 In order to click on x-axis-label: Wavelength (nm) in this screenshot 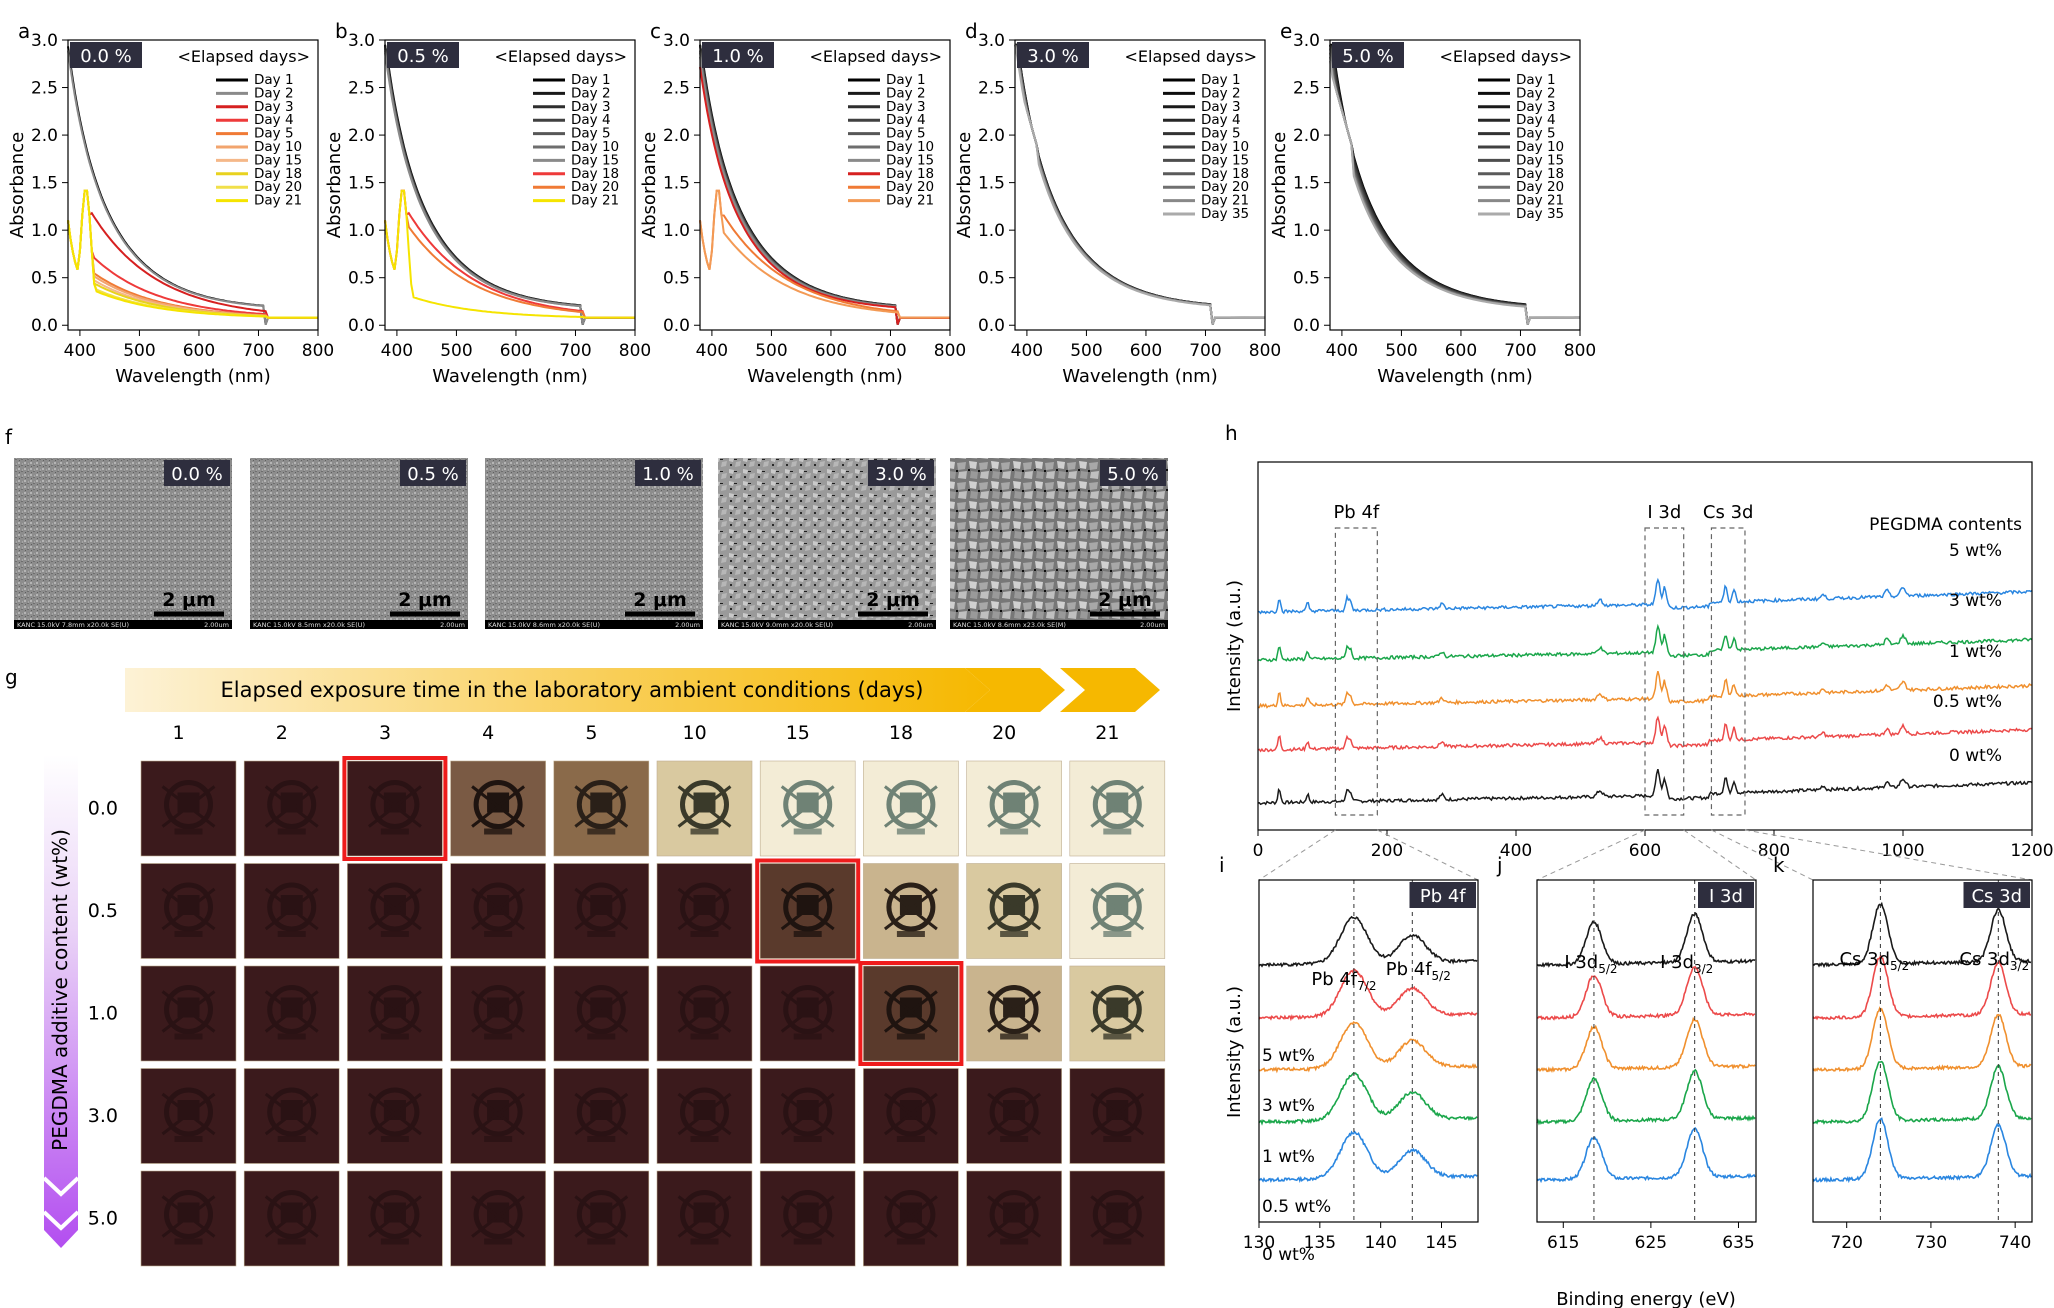, I will do `click(510, 376)`.